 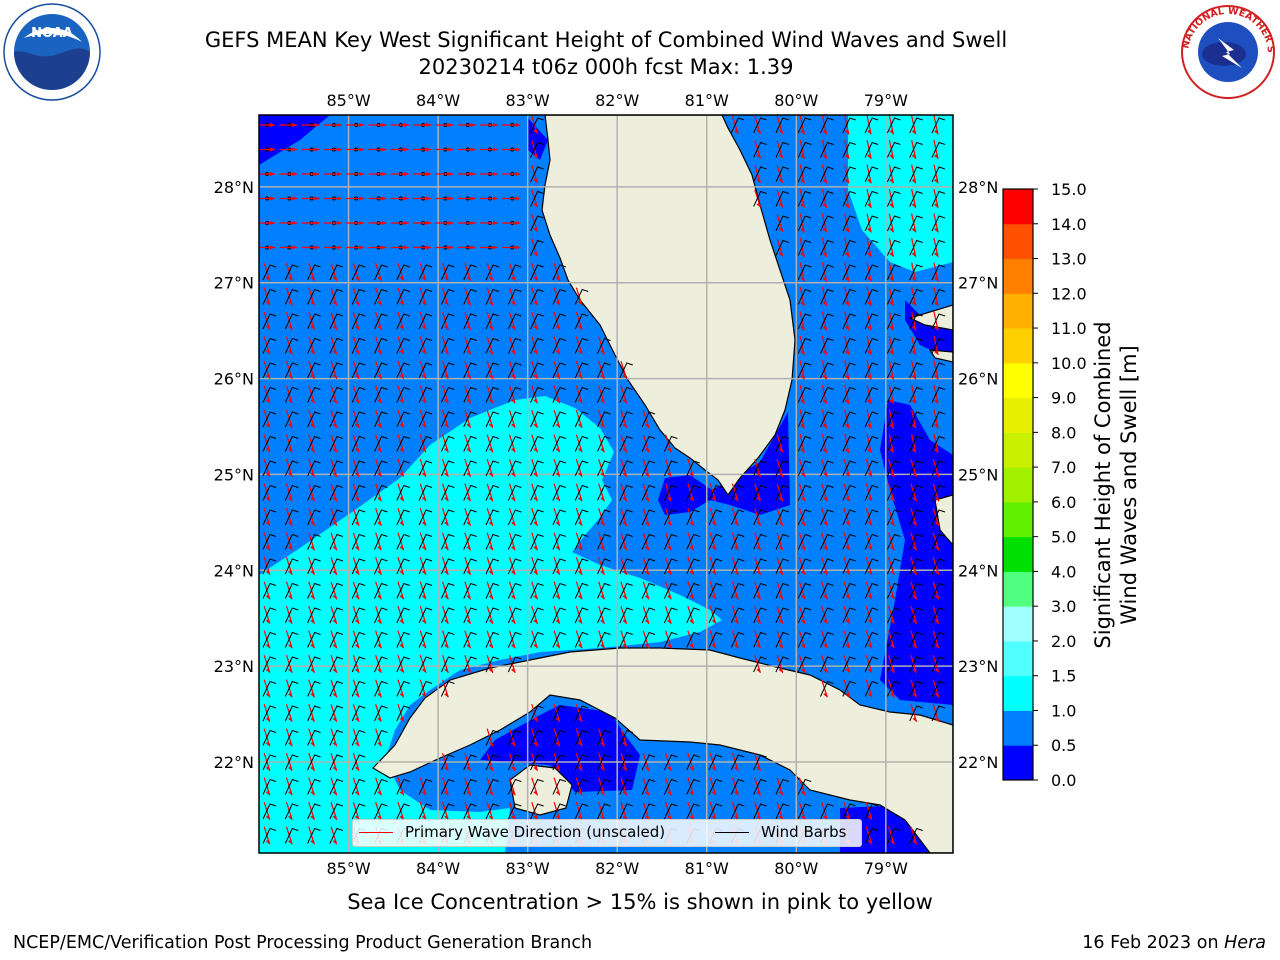 I want to click on lat-label-right: 27°N, so click(x=978, y=283).